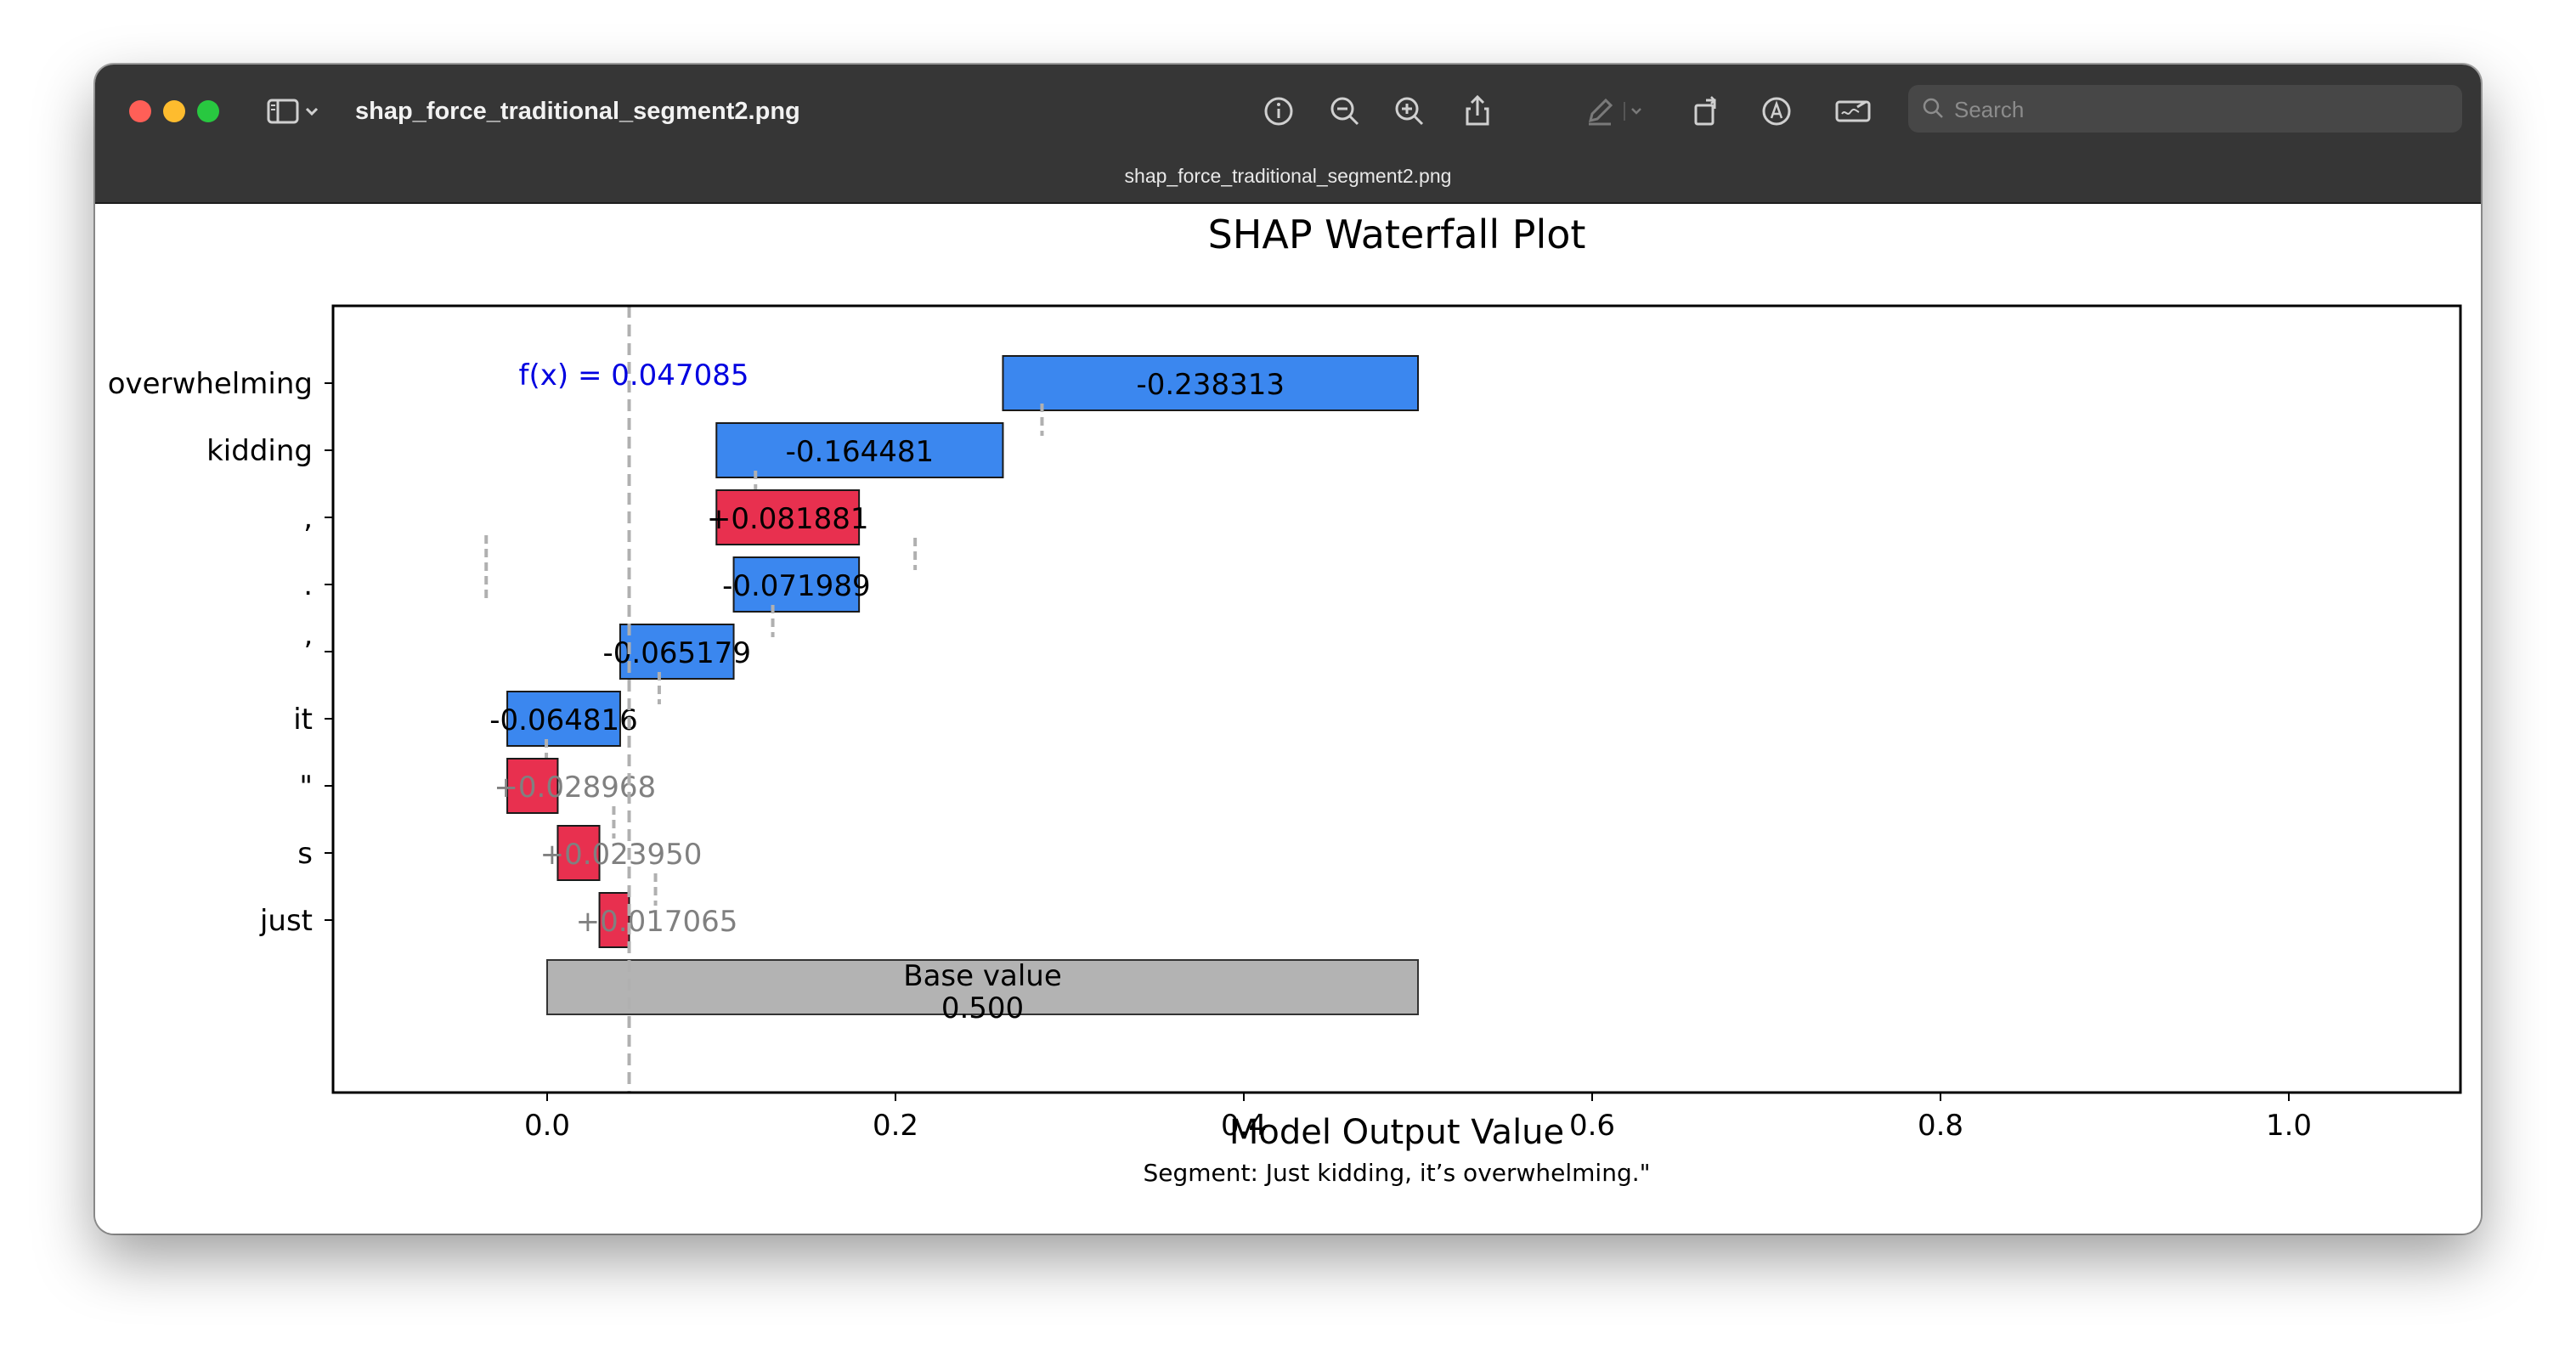 The image size is (2576, 1361). What do you see at coordinates (1776, 111) in the screenshot?
I see `markup-icon` at bounding box center [1776, 111].